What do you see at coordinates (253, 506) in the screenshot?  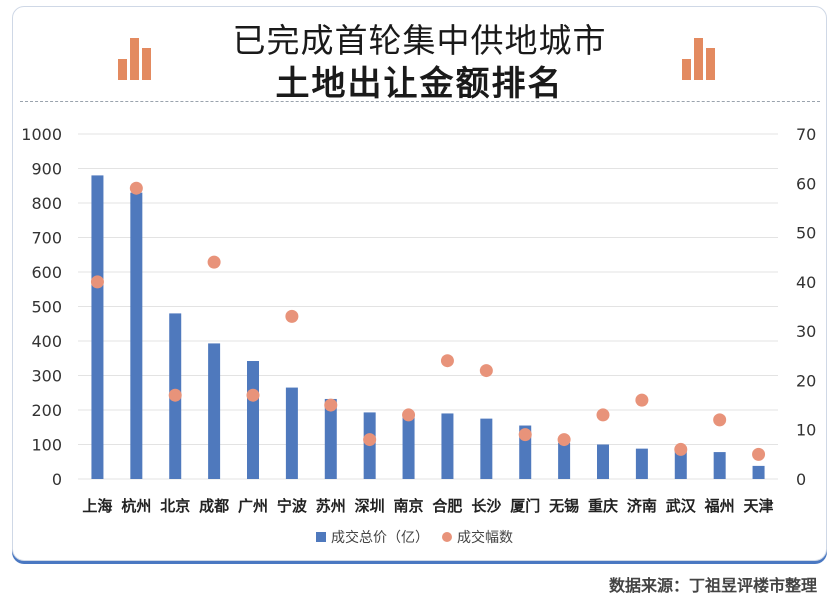 I see `x-axis-label: 广州` at bounding box center [253, 506].